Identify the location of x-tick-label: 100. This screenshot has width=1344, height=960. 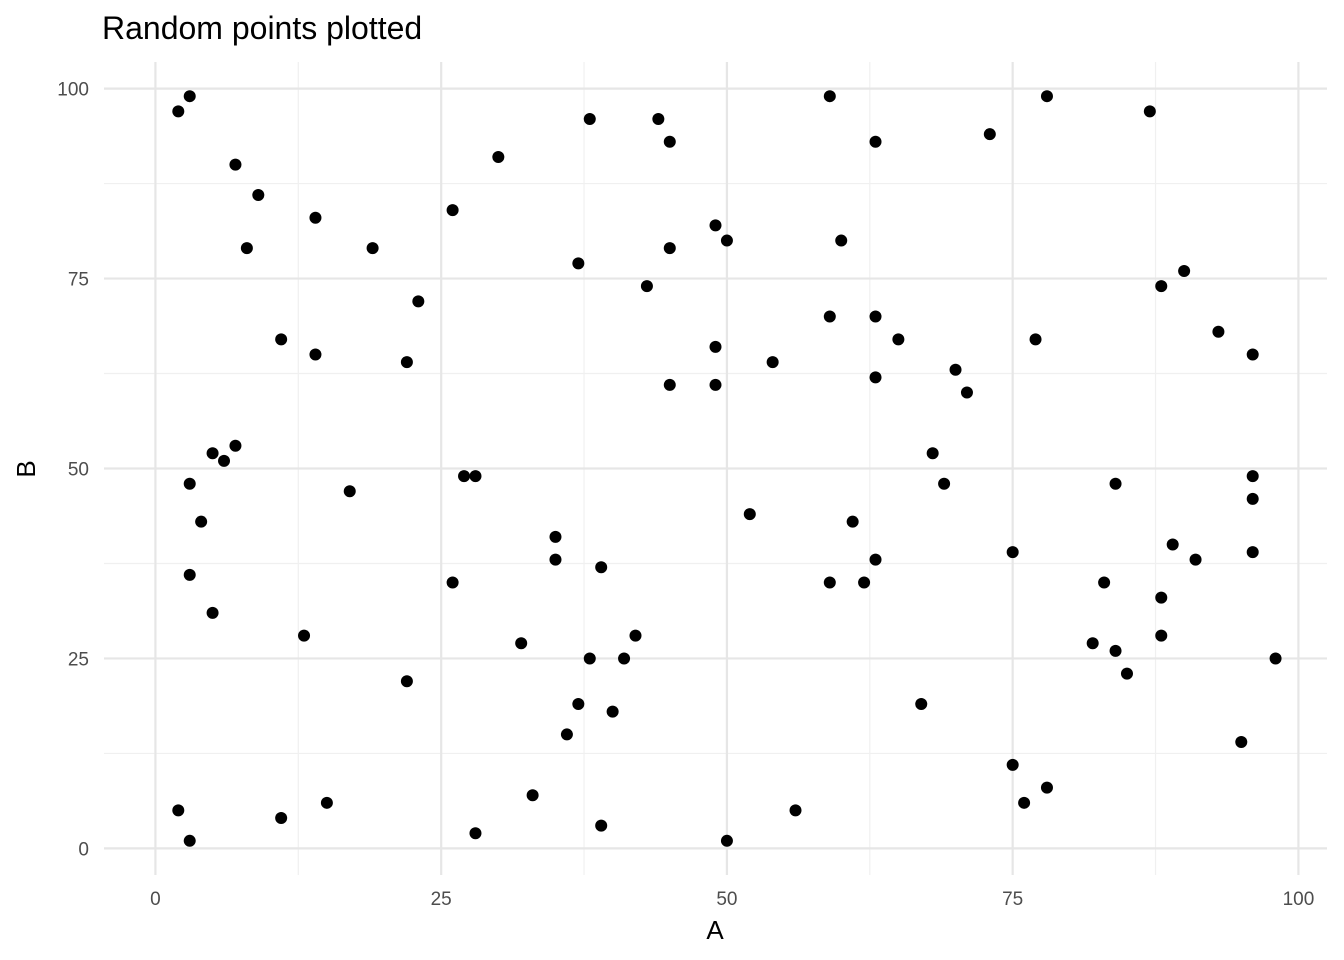
(1299, 899).